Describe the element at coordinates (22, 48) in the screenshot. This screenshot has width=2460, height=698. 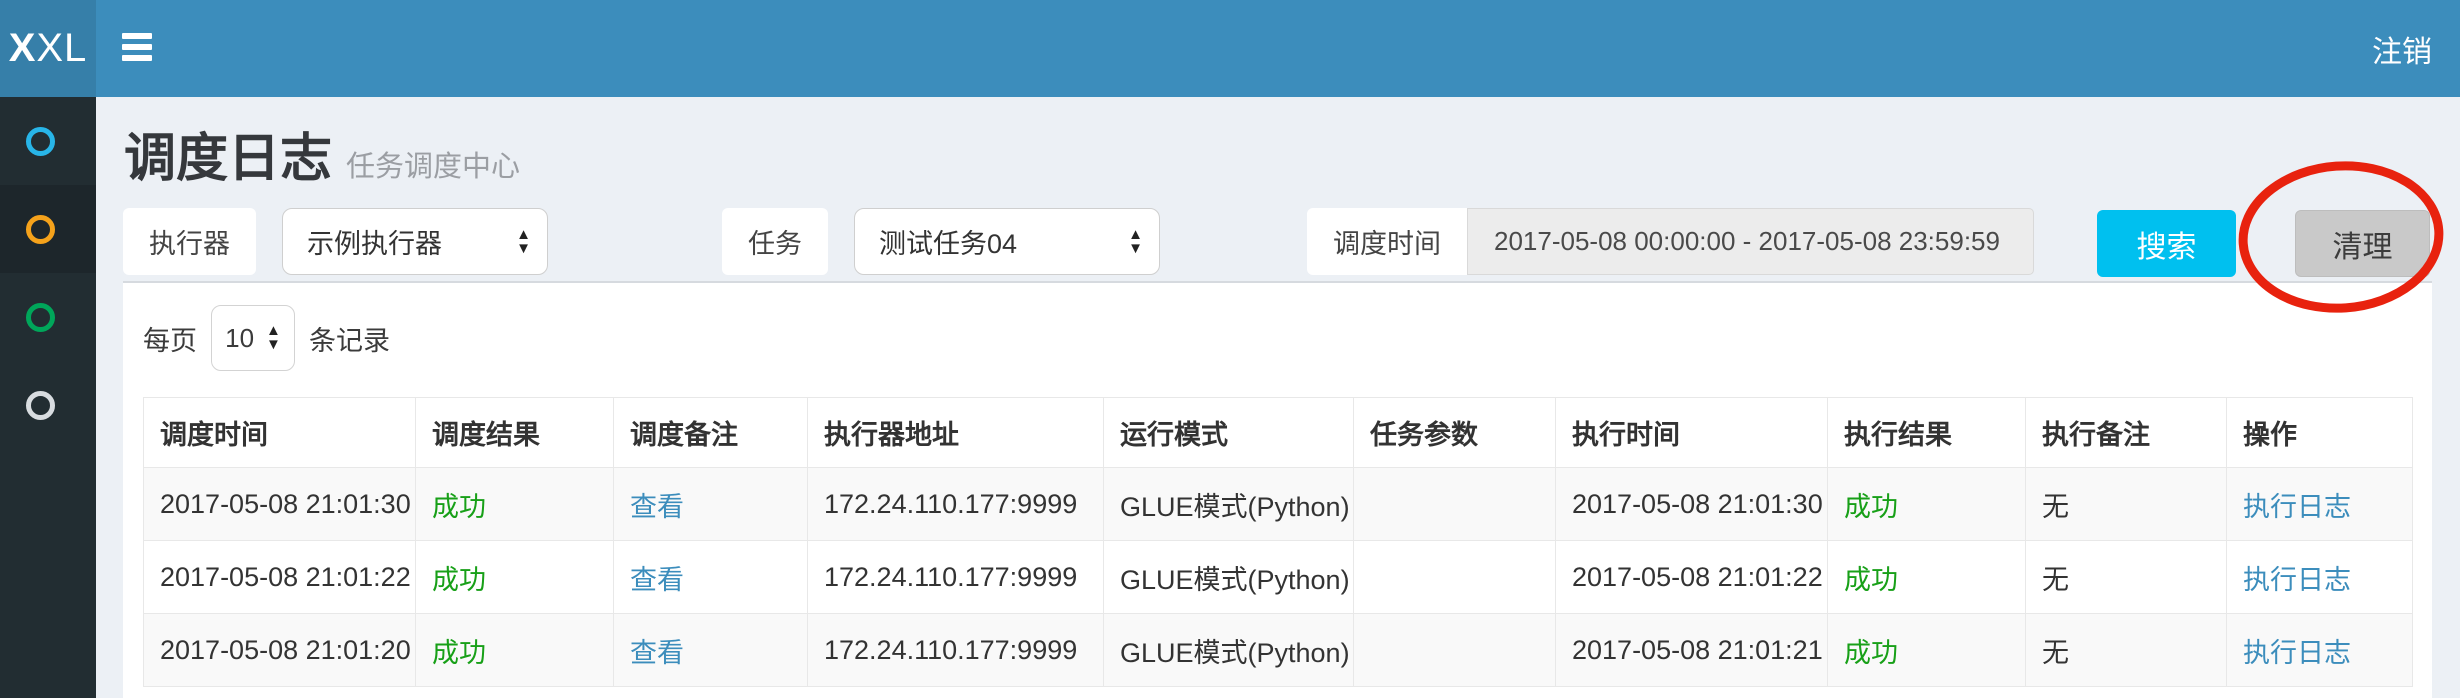
I see `logo-text-bold: X` at that location.